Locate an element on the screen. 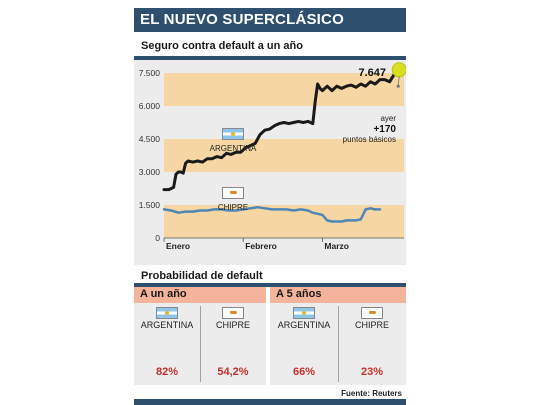 The height and width of the screenshot is (405, 540). pane-title-1y: A un año is located at coordinates (163, 294).